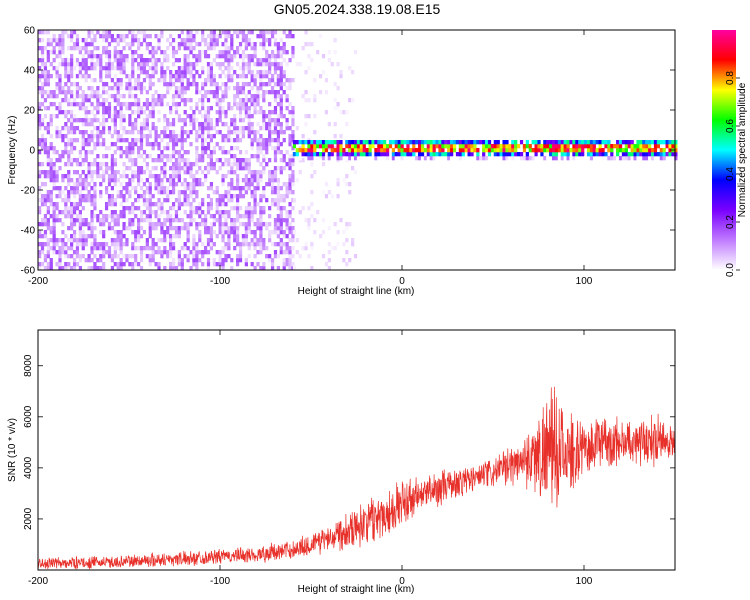  What do you see at coordinates (356, 589) in the screenshot?
I see `snr-x-label: Height of straight line (km)` at bounding box center [356, 589].